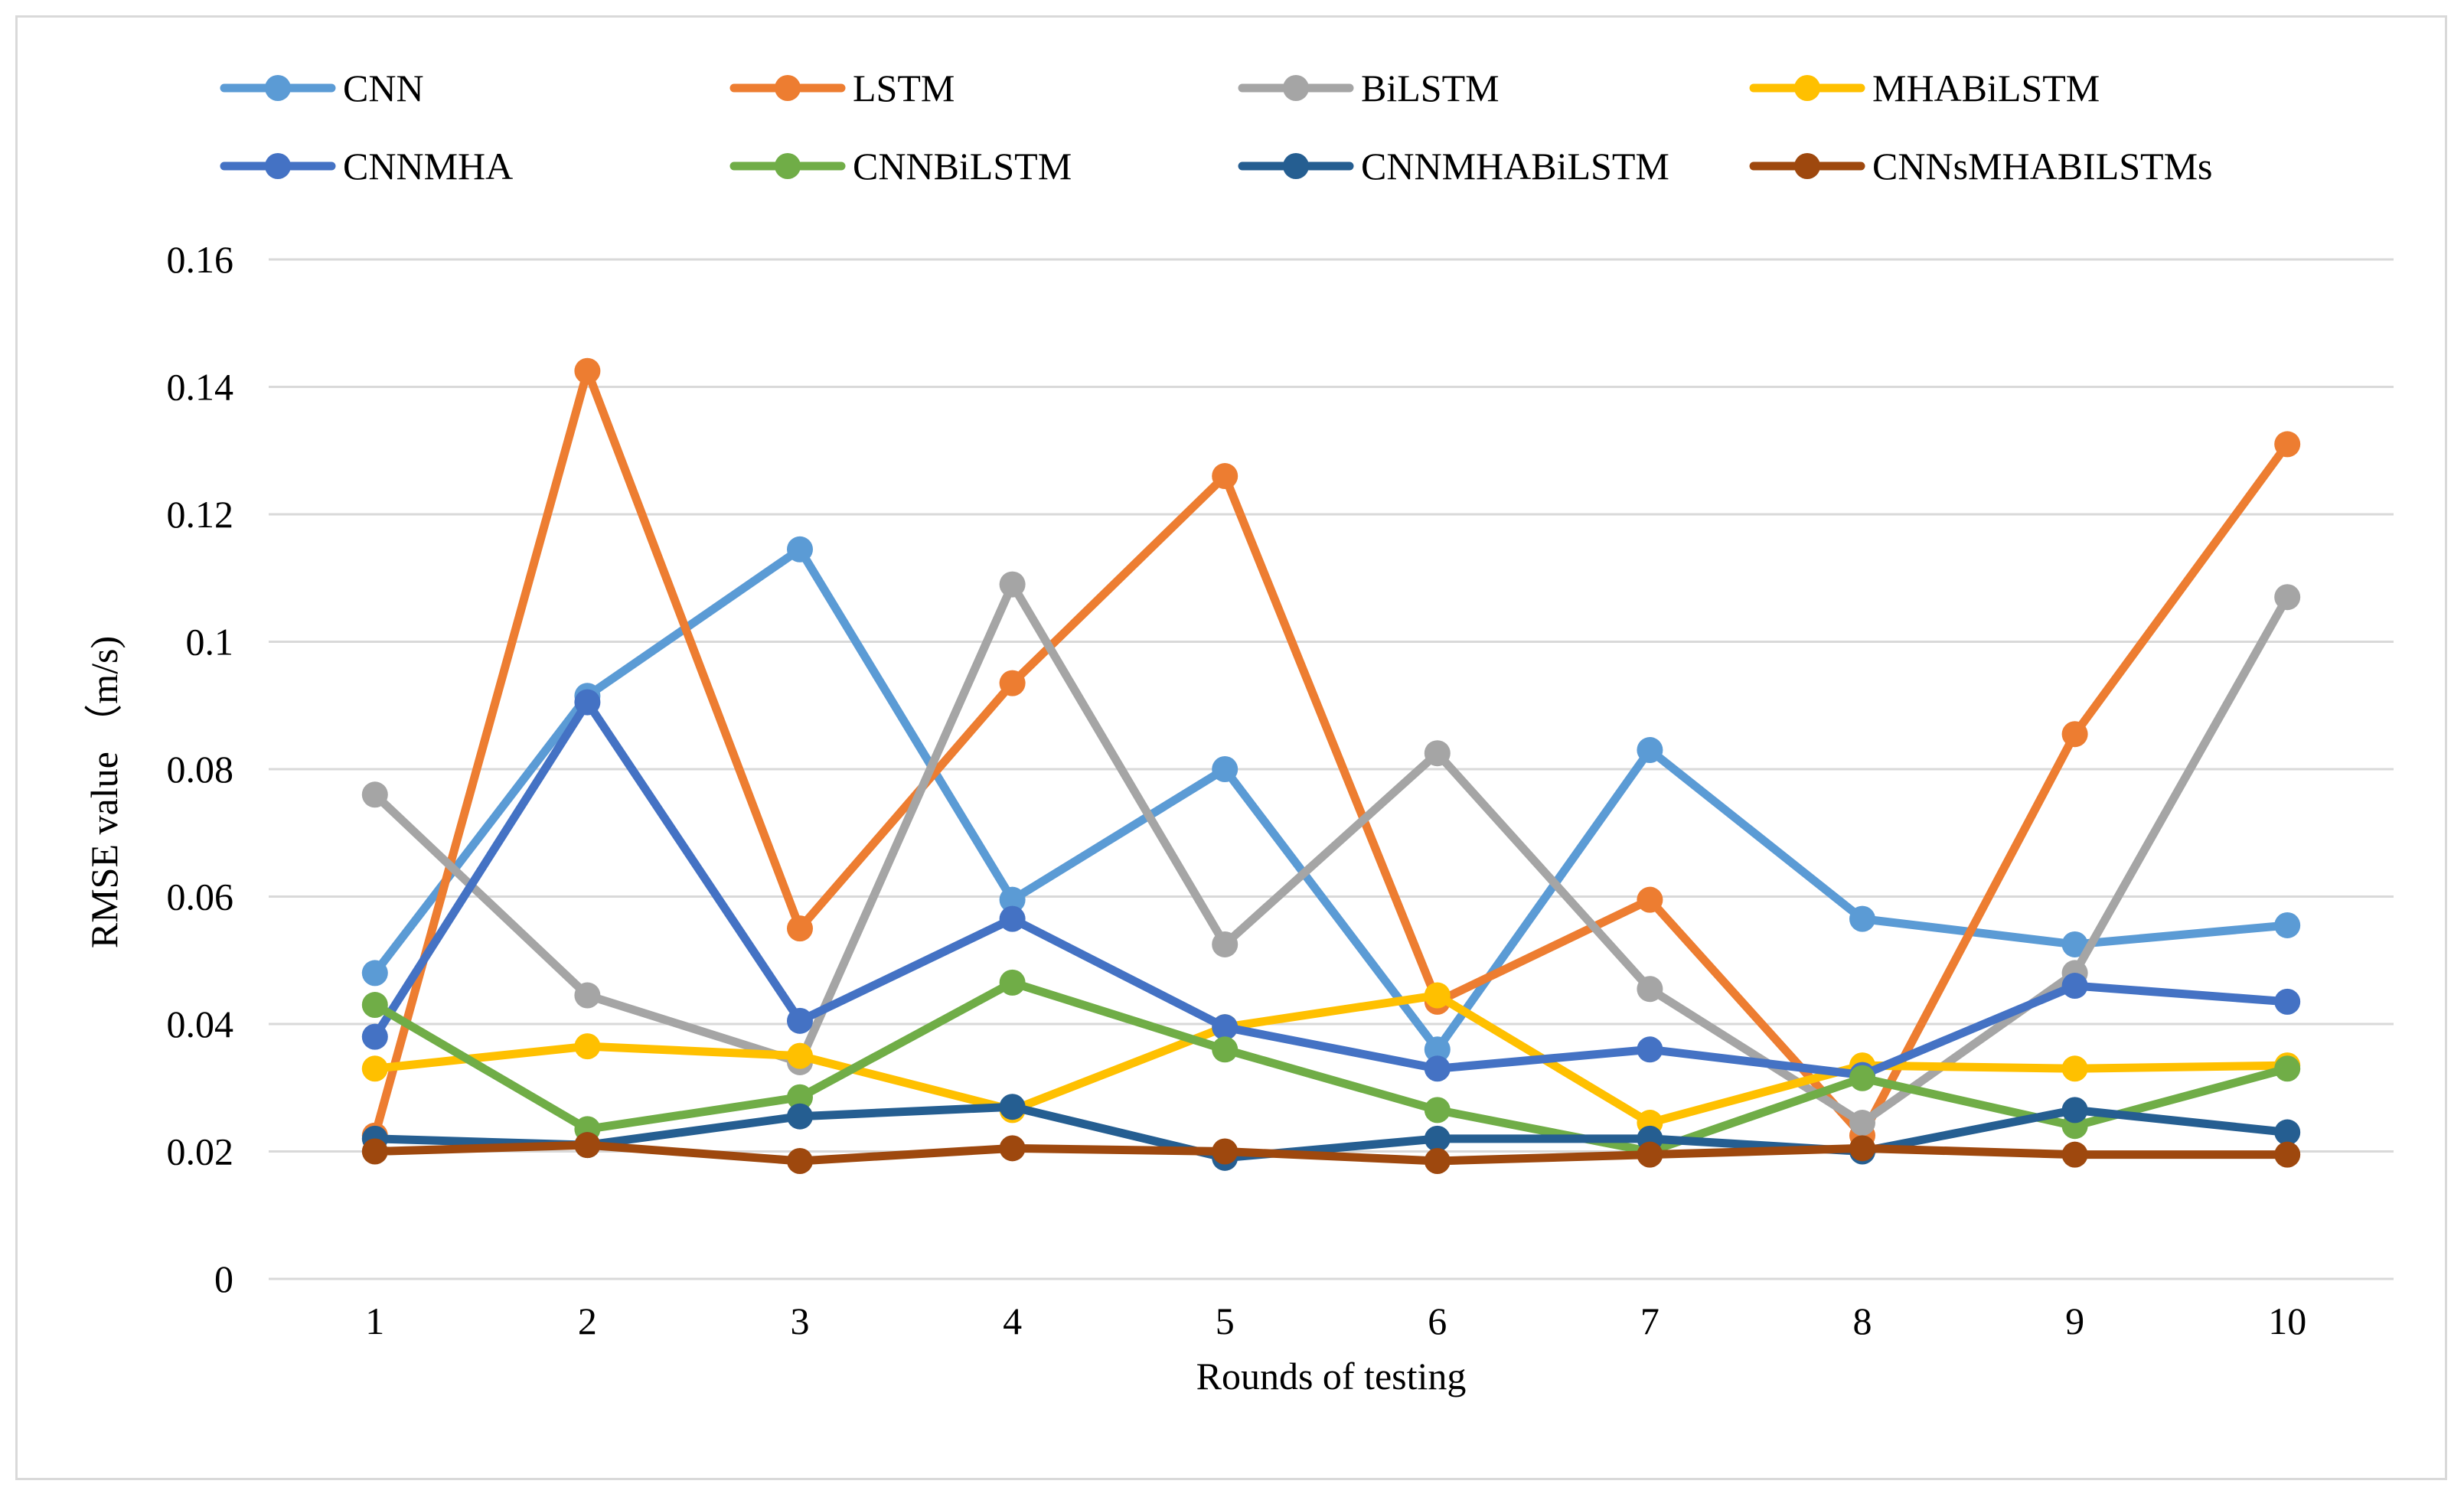 The height and width of the screenshot is (1497, 2464). What do you see at coordinates (210, 642) in the screenshot?
I see `y-tick-label: 0.1` at bounding box center [210, 642].